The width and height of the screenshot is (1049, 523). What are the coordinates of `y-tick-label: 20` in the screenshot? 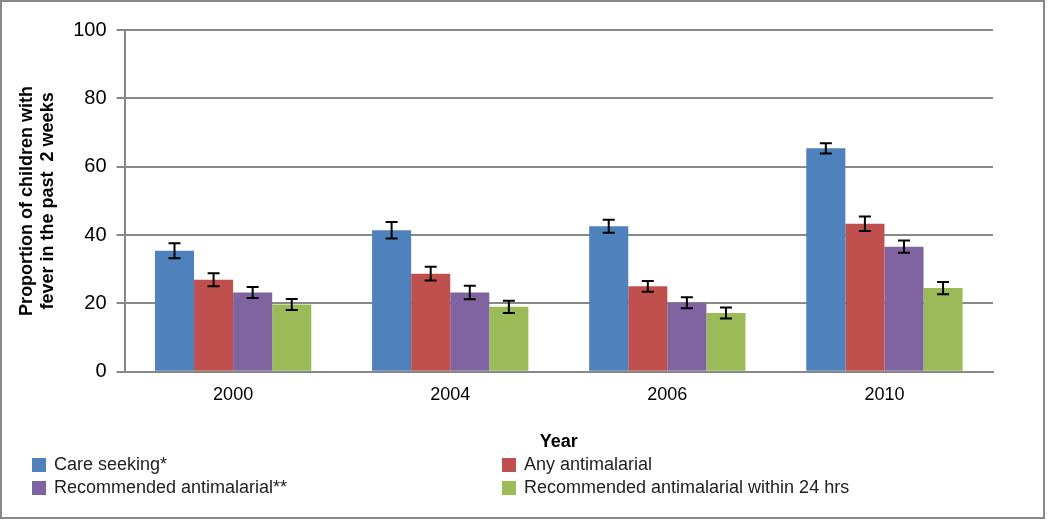 It's located at (95, 301).